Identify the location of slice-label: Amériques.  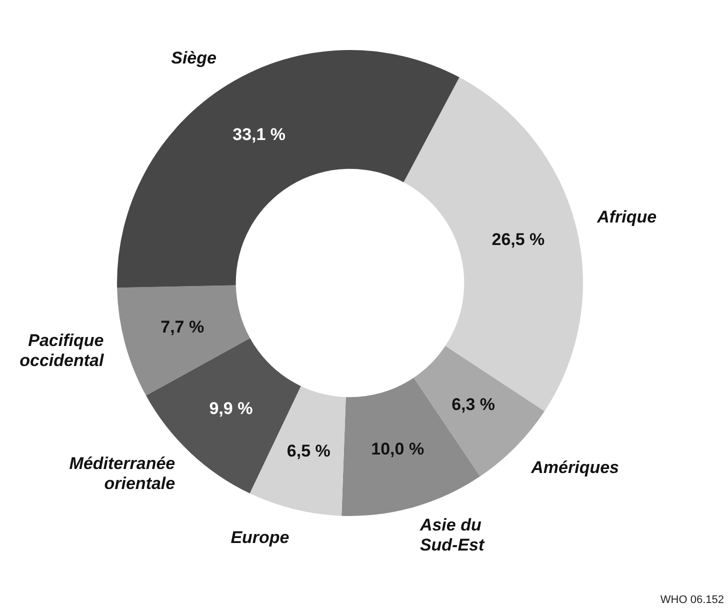
(575, 467).